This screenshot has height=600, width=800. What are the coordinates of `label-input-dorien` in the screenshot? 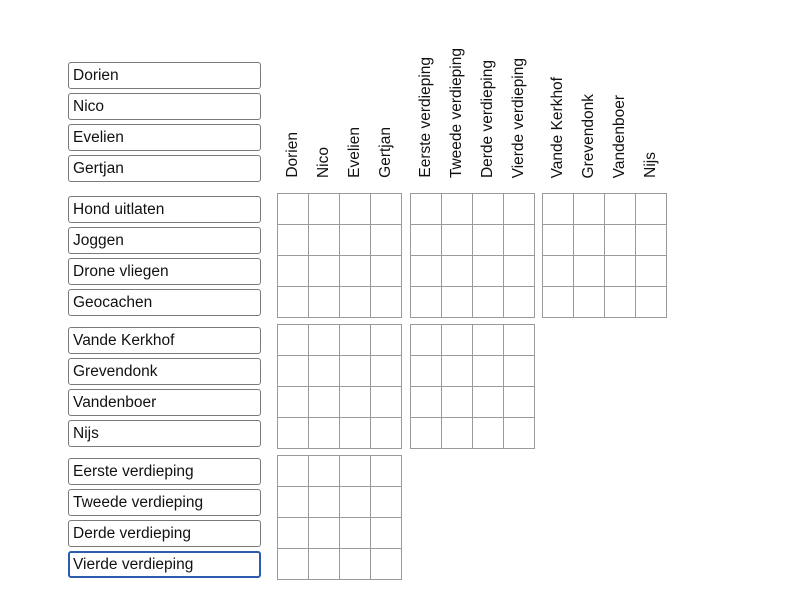 It's located at (164, 75).